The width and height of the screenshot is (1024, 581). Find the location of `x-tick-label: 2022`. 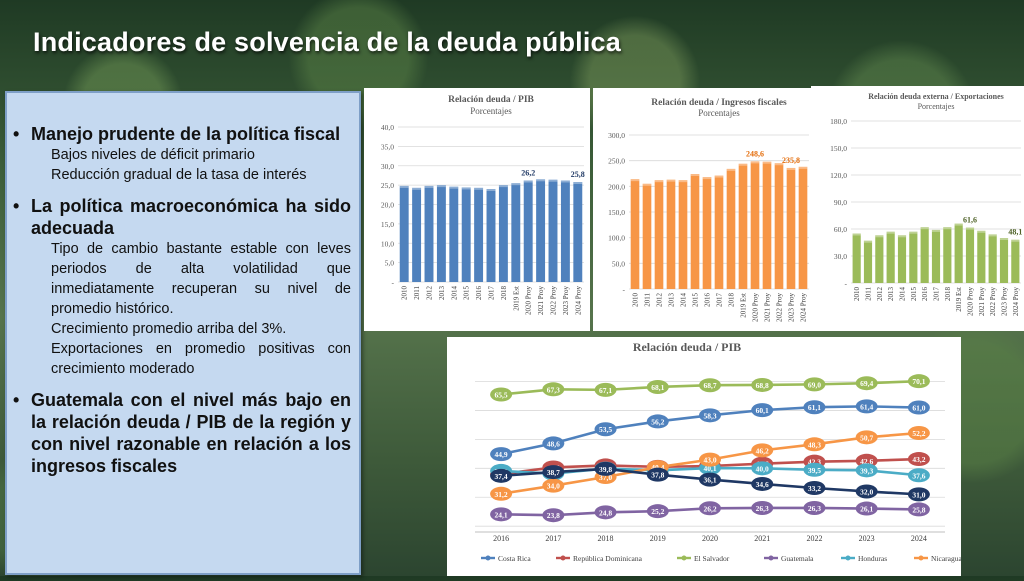

x-tick-label: 2022 is located at coordinates (814, 538).